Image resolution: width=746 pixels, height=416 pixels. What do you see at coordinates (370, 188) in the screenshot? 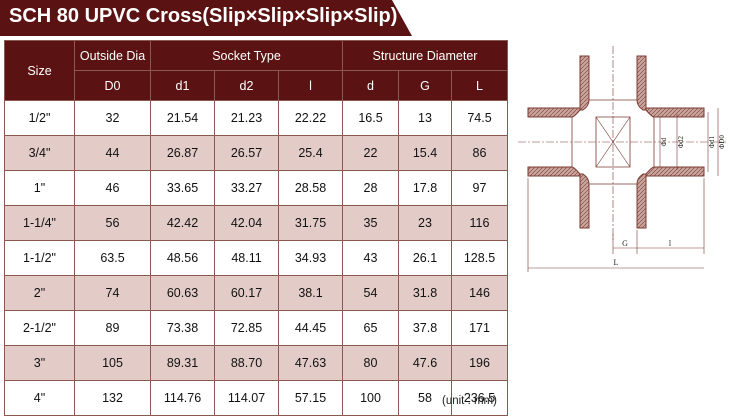
I see `value-cell: 28` at bounding box center [370, 188].